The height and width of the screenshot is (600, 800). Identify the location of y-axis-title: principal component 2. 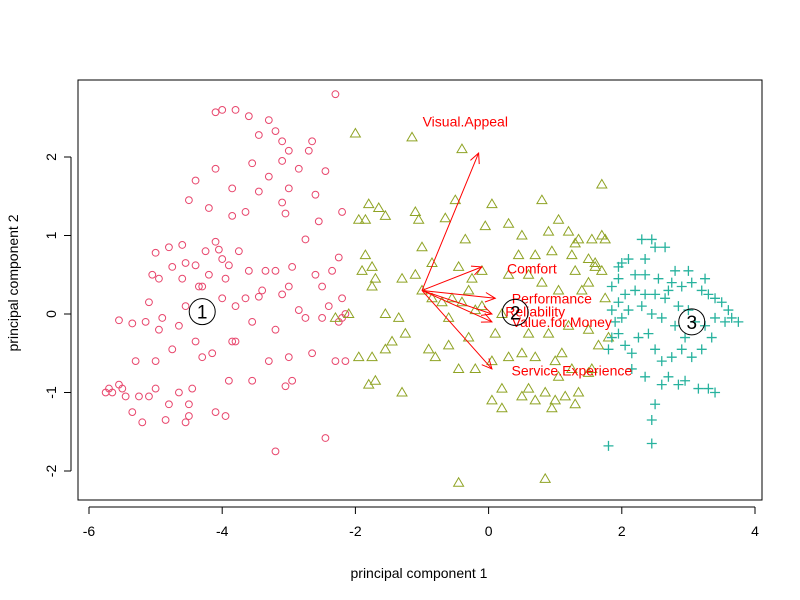
(13, 282).